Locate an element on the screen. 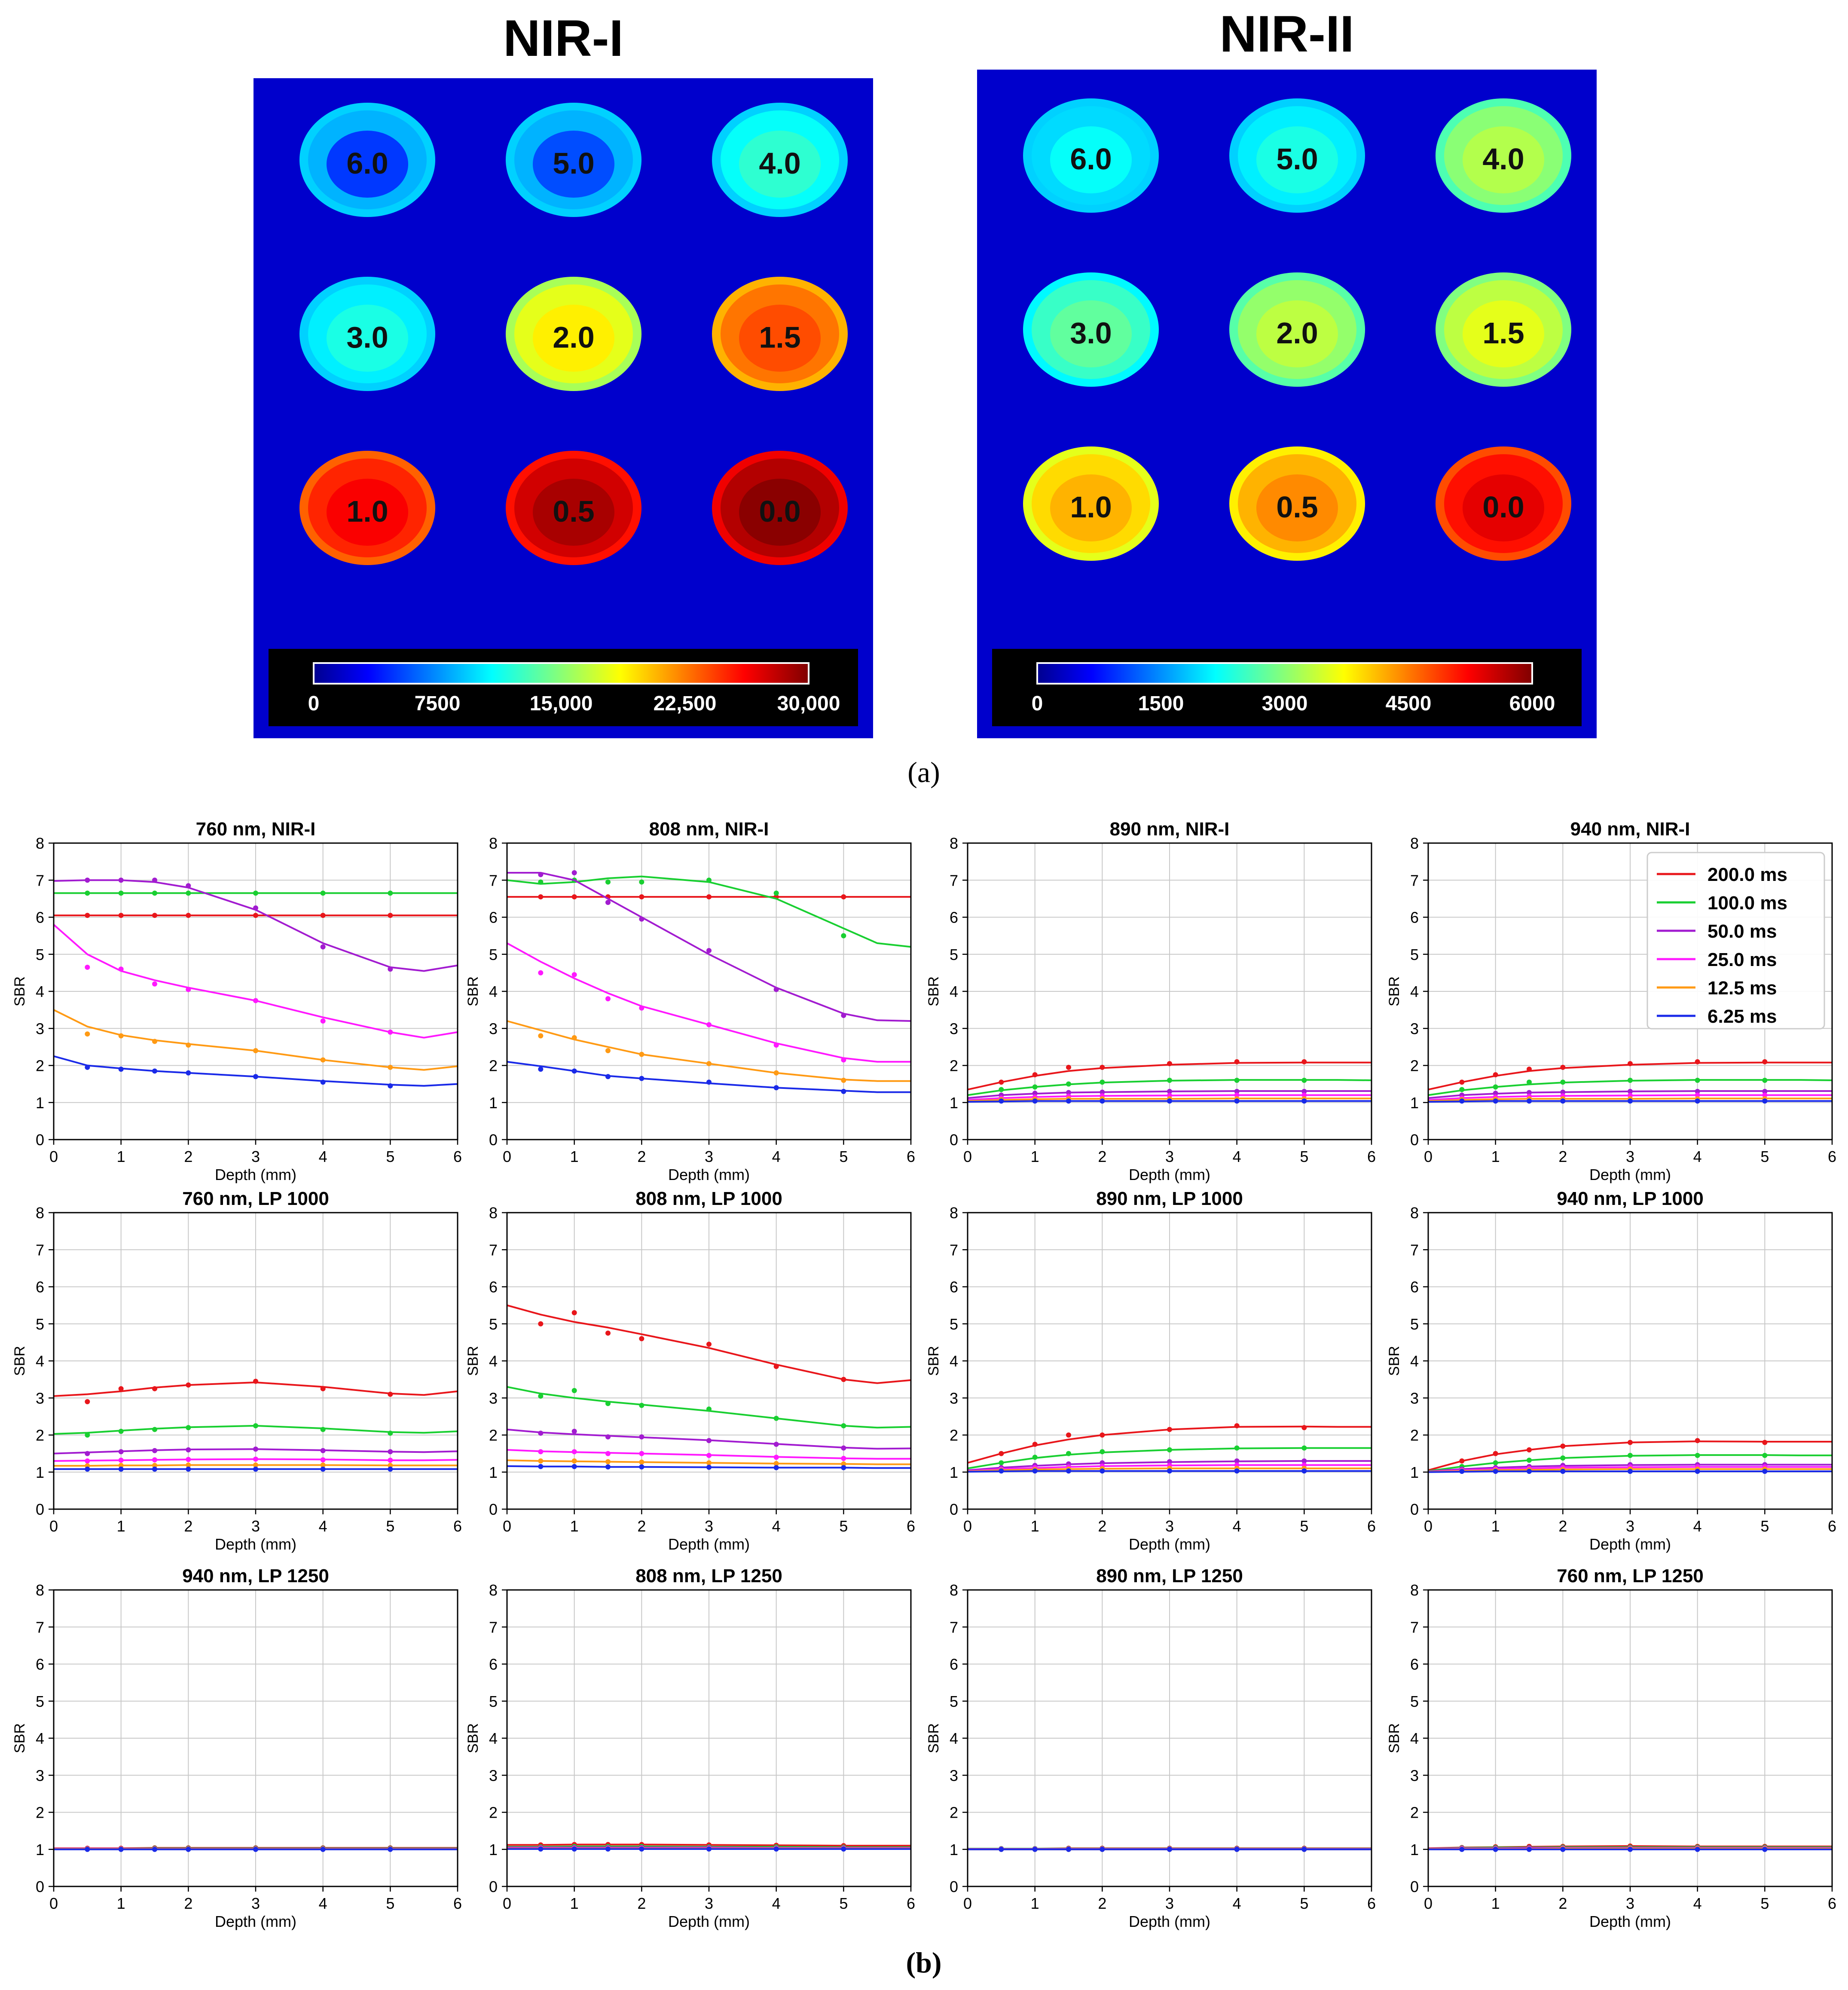 The height and width of the screenshot is (1990, 1848). series-200-0-ms is located at coordinates (256, 915).